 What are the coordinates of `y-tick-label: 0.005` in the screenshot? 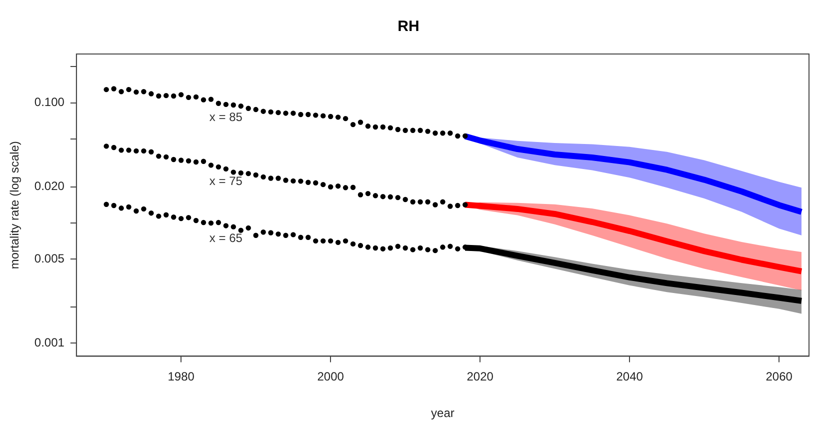 It's located at (49, 259).